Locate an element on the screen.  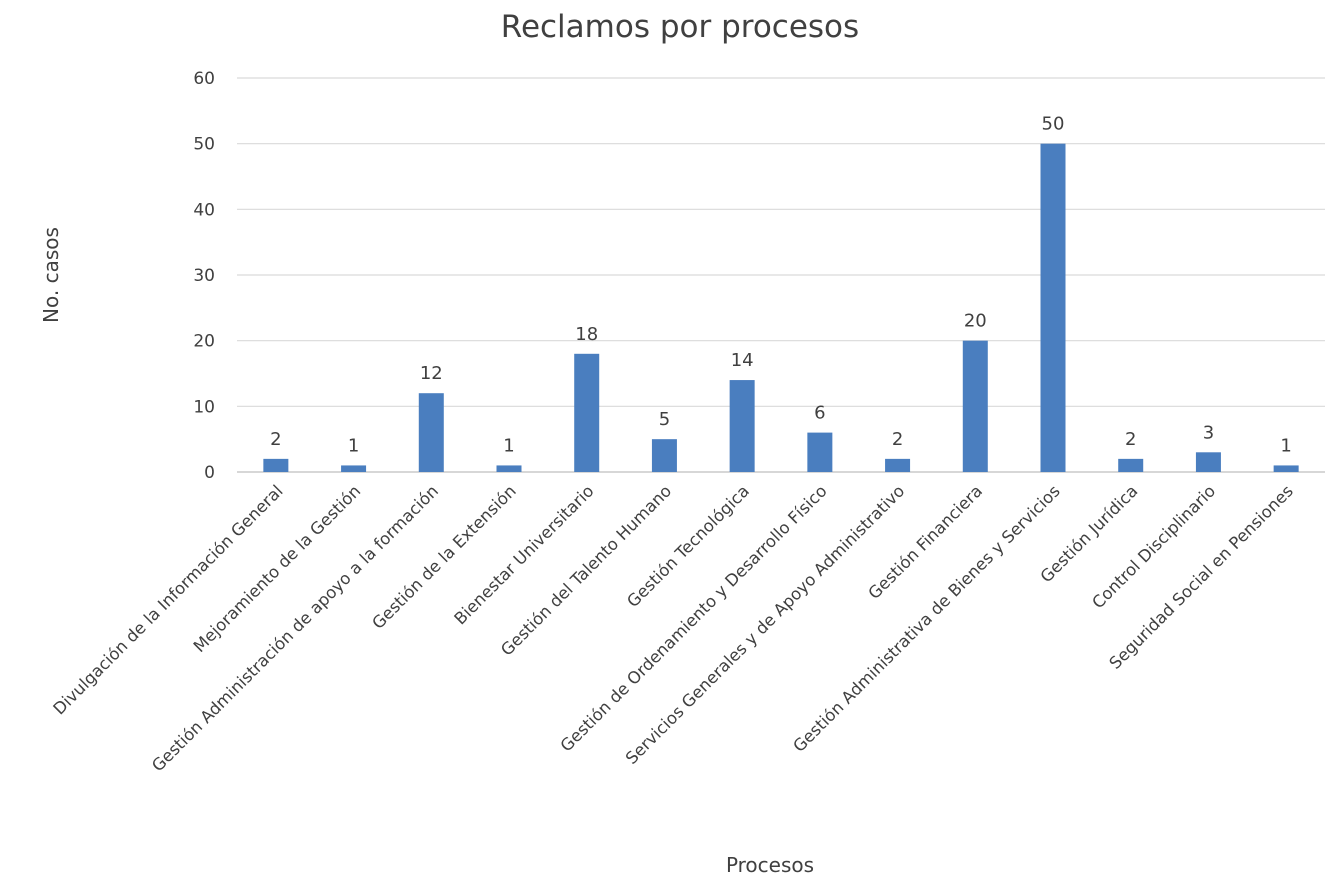
y-tick-label: 50 is located at coordinates (204, 145).